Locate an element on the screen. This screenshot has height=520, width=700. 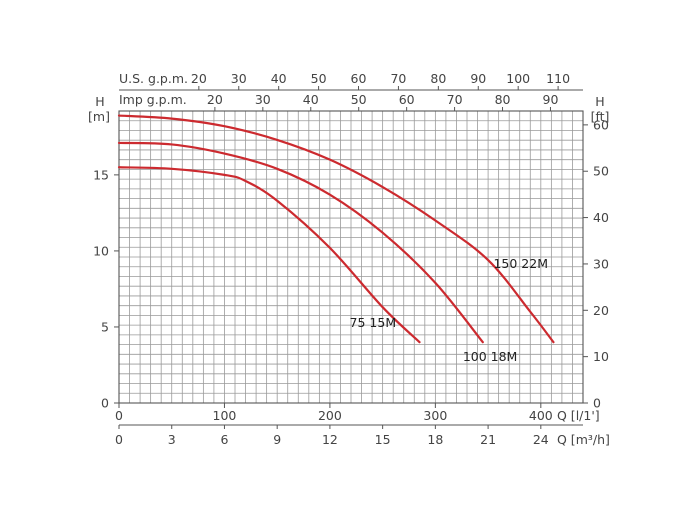
y-left-axis-unit: [m] is located at coordinates (99, 116).